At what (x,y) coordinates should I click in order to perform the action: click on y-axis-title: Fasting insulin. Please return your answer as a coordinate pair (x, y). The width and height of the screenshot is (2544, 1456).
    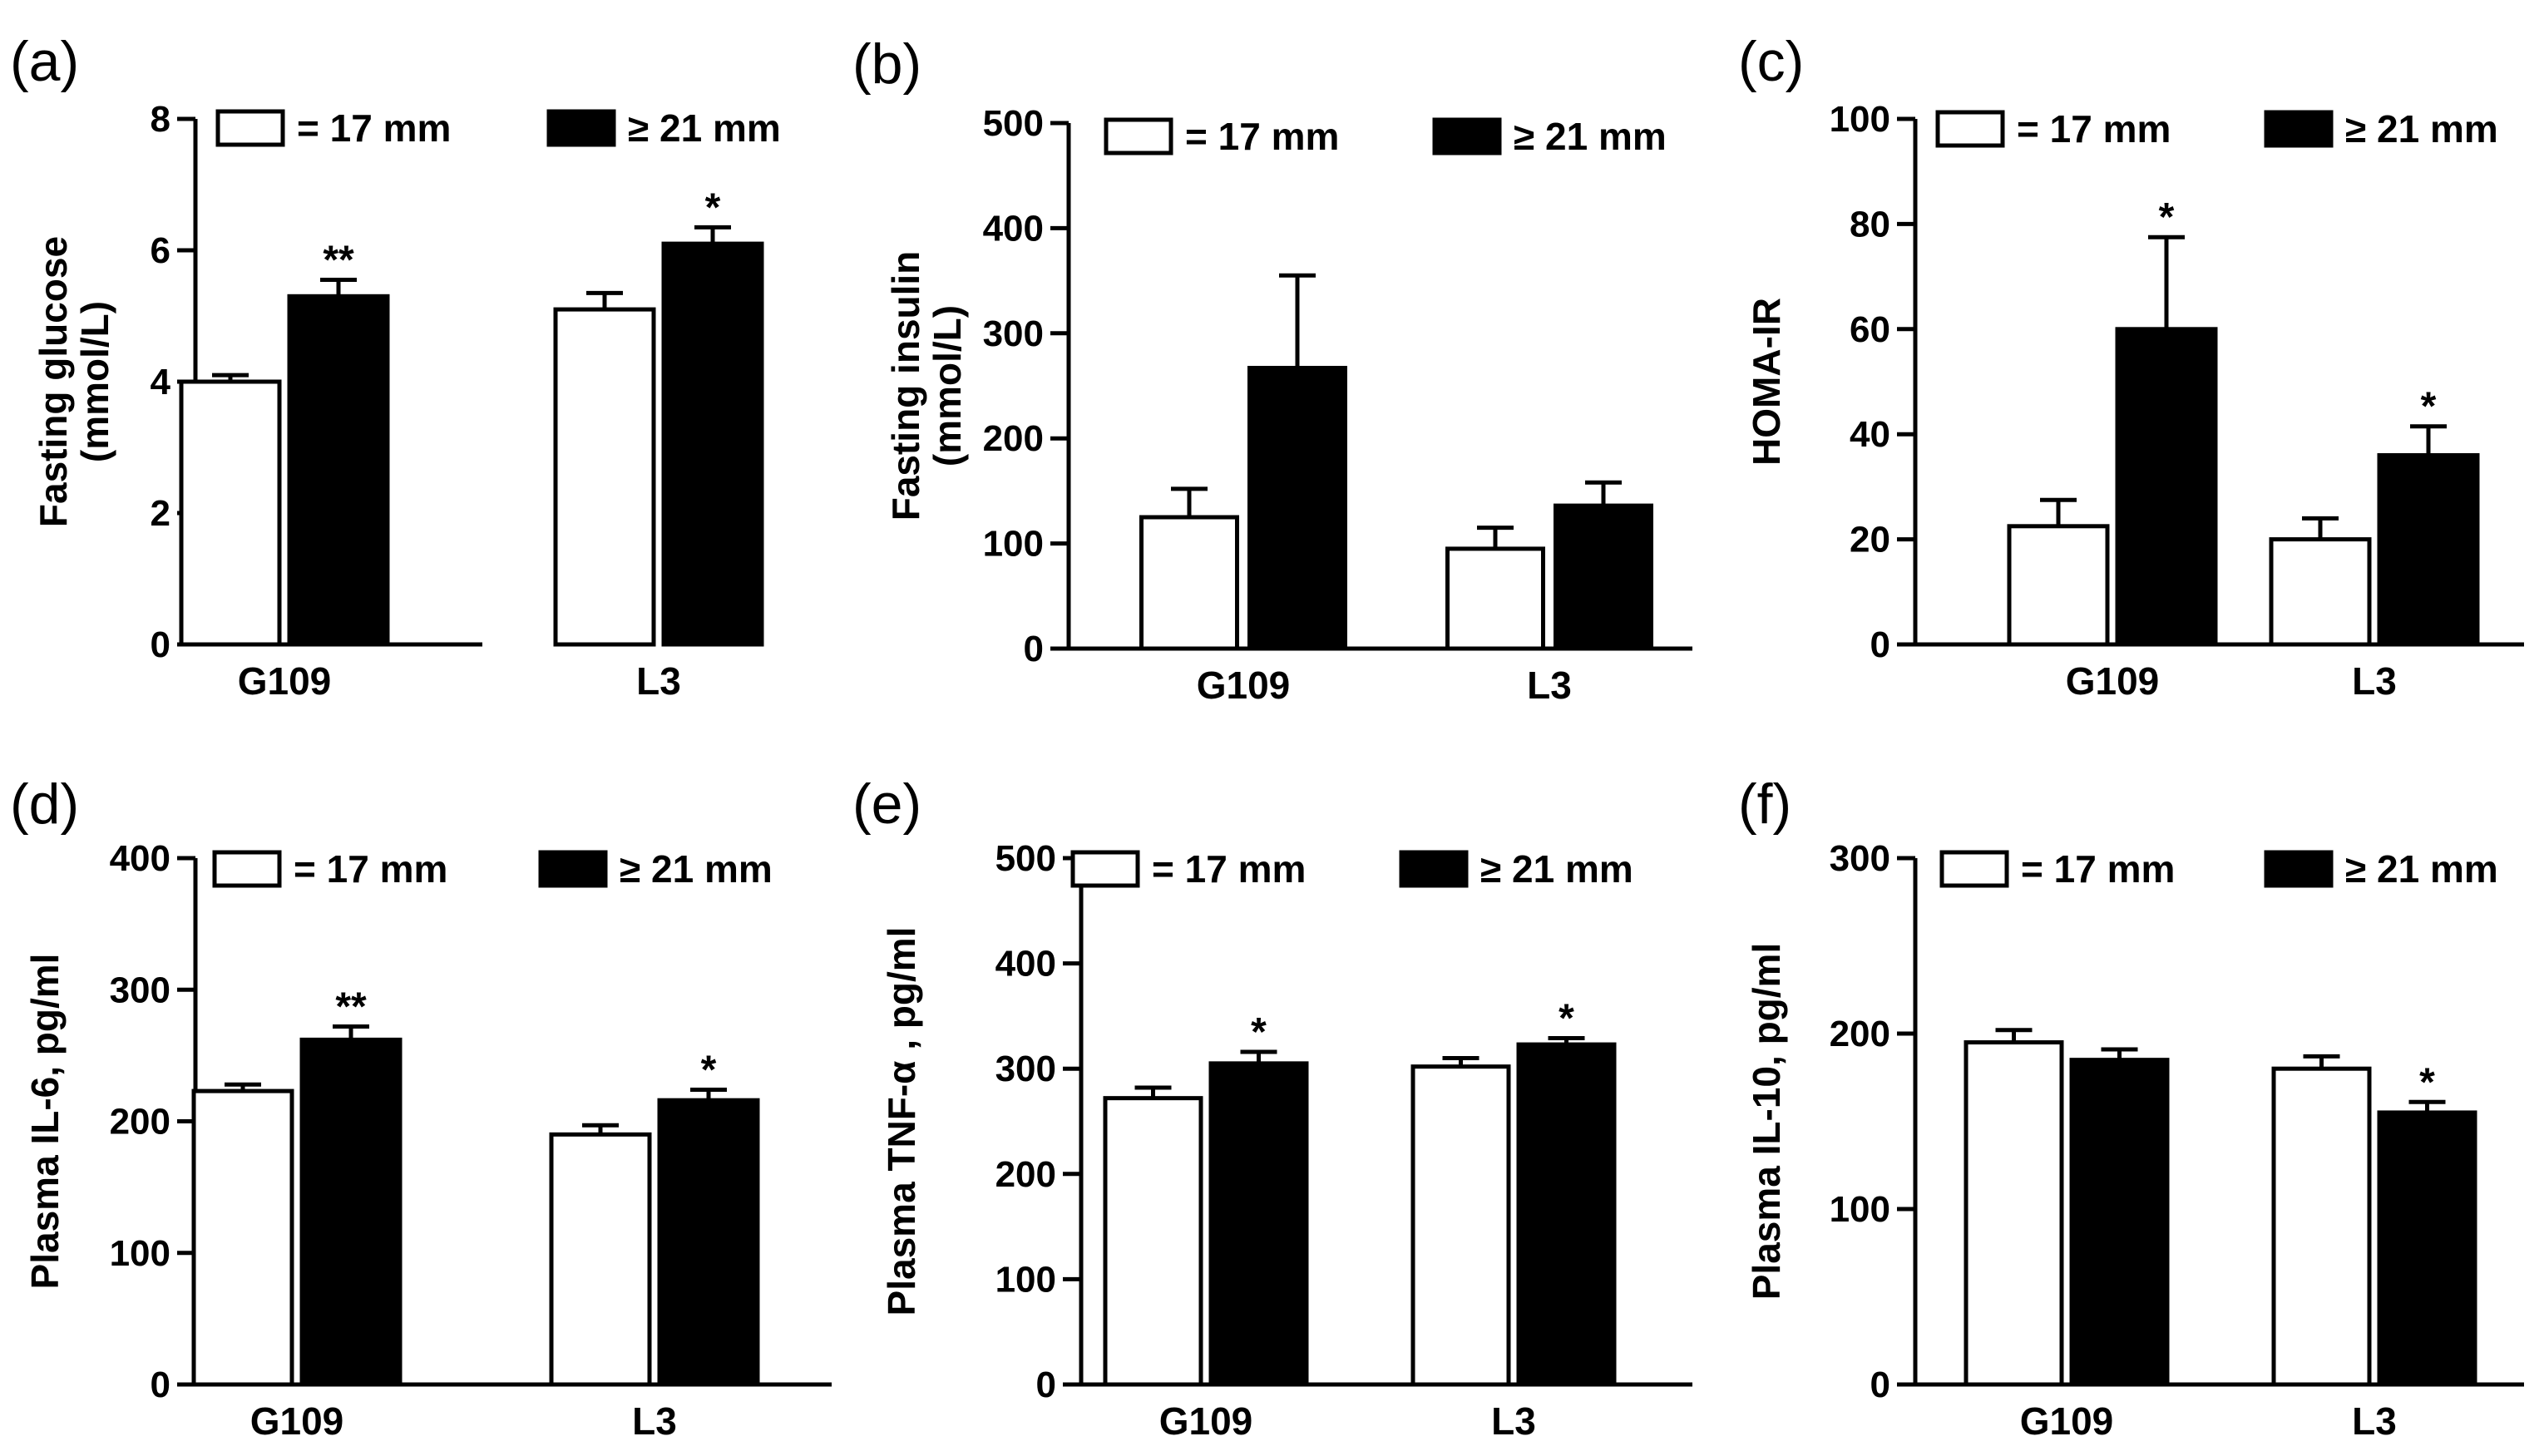
    Looking at the image, I should click on (905, 386).